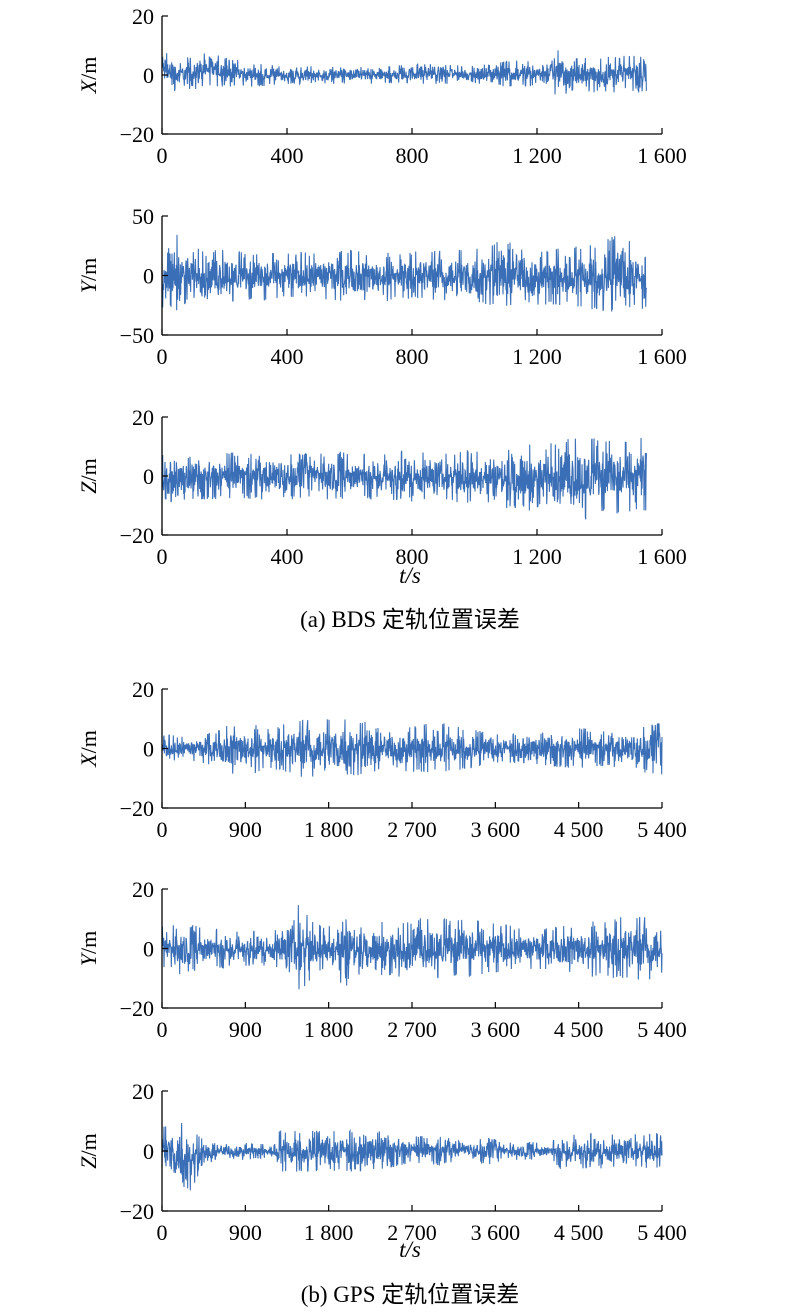 The image size is (800, 1313). What do you see at coordinates (410, 619) in the screenshot?
I see `caption-a: (a) BDS 定轨位置误差` at bounding box center [410, 619].